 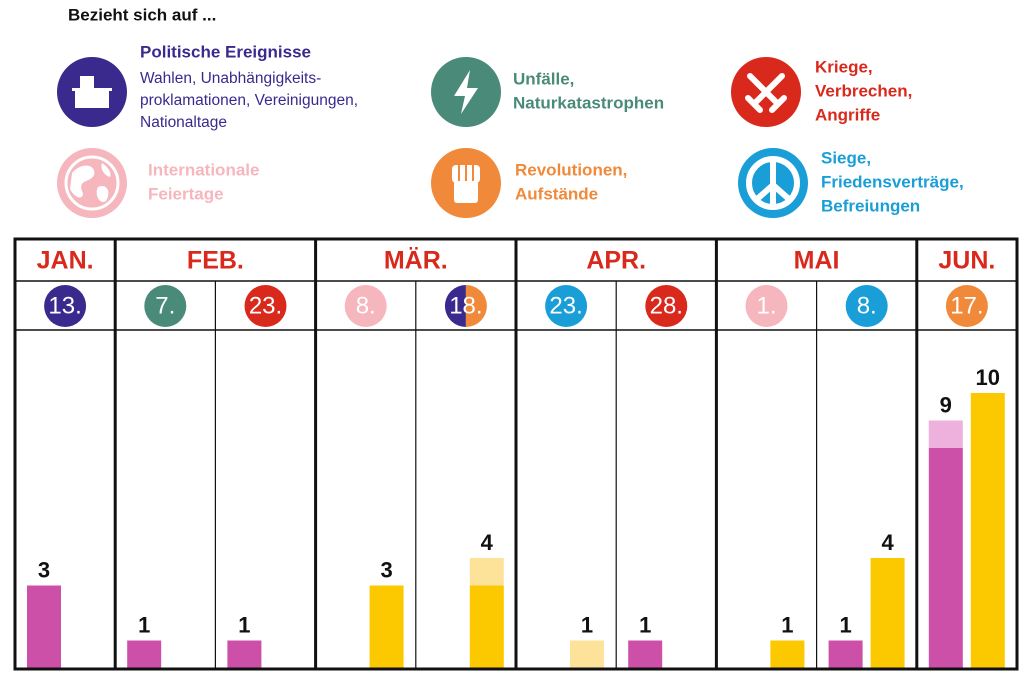 What do you see at coordinates (465, 305) in the screenshot?
I see `day-label: 18.` at bounding box center [465, 305].